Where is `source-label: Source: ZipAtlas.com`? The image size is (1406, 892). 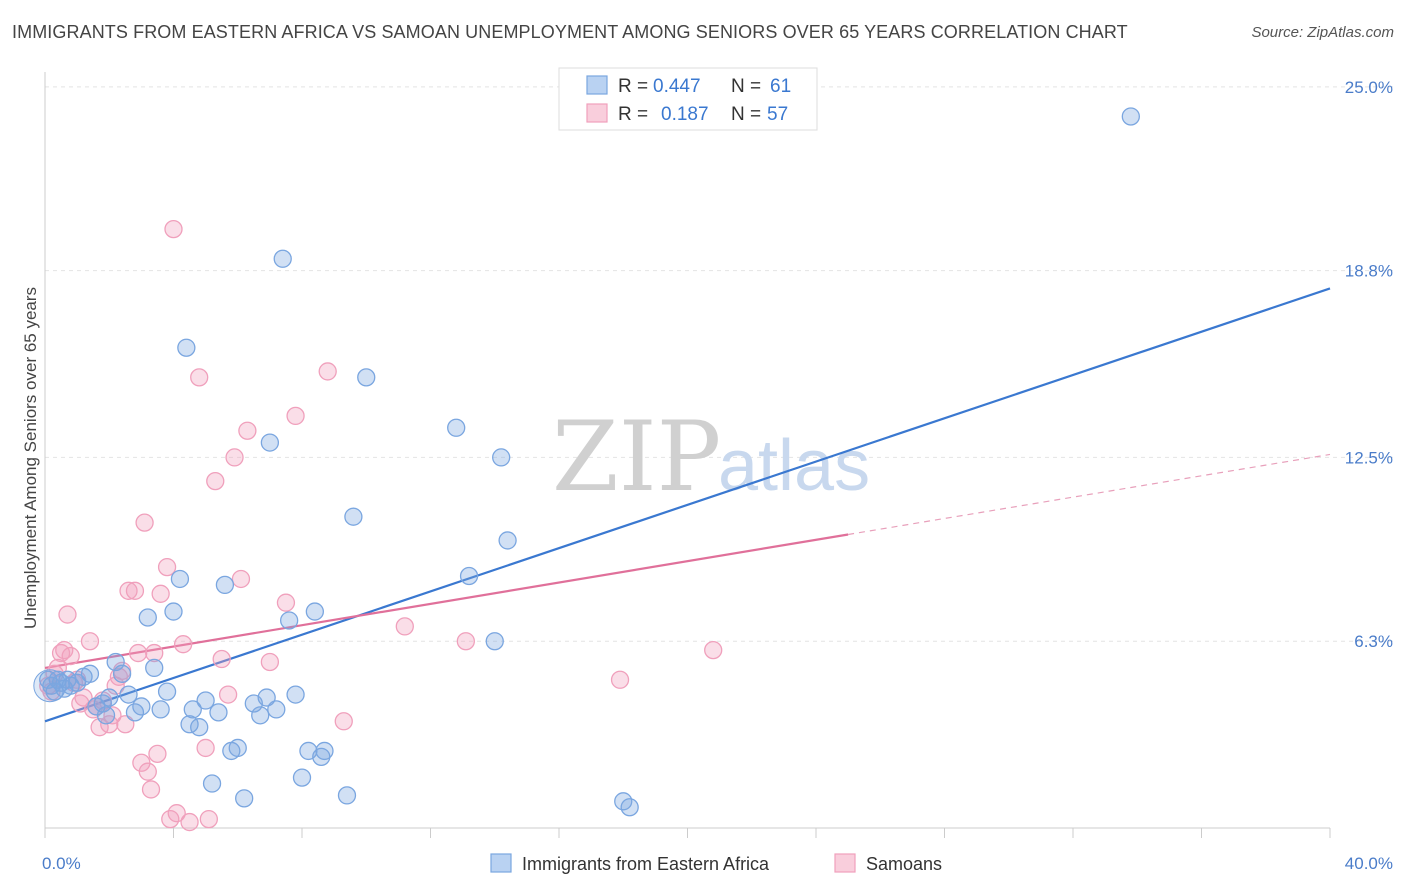
source-label: Source: ZipAtlas.com is located at coordinates (1322, 32).